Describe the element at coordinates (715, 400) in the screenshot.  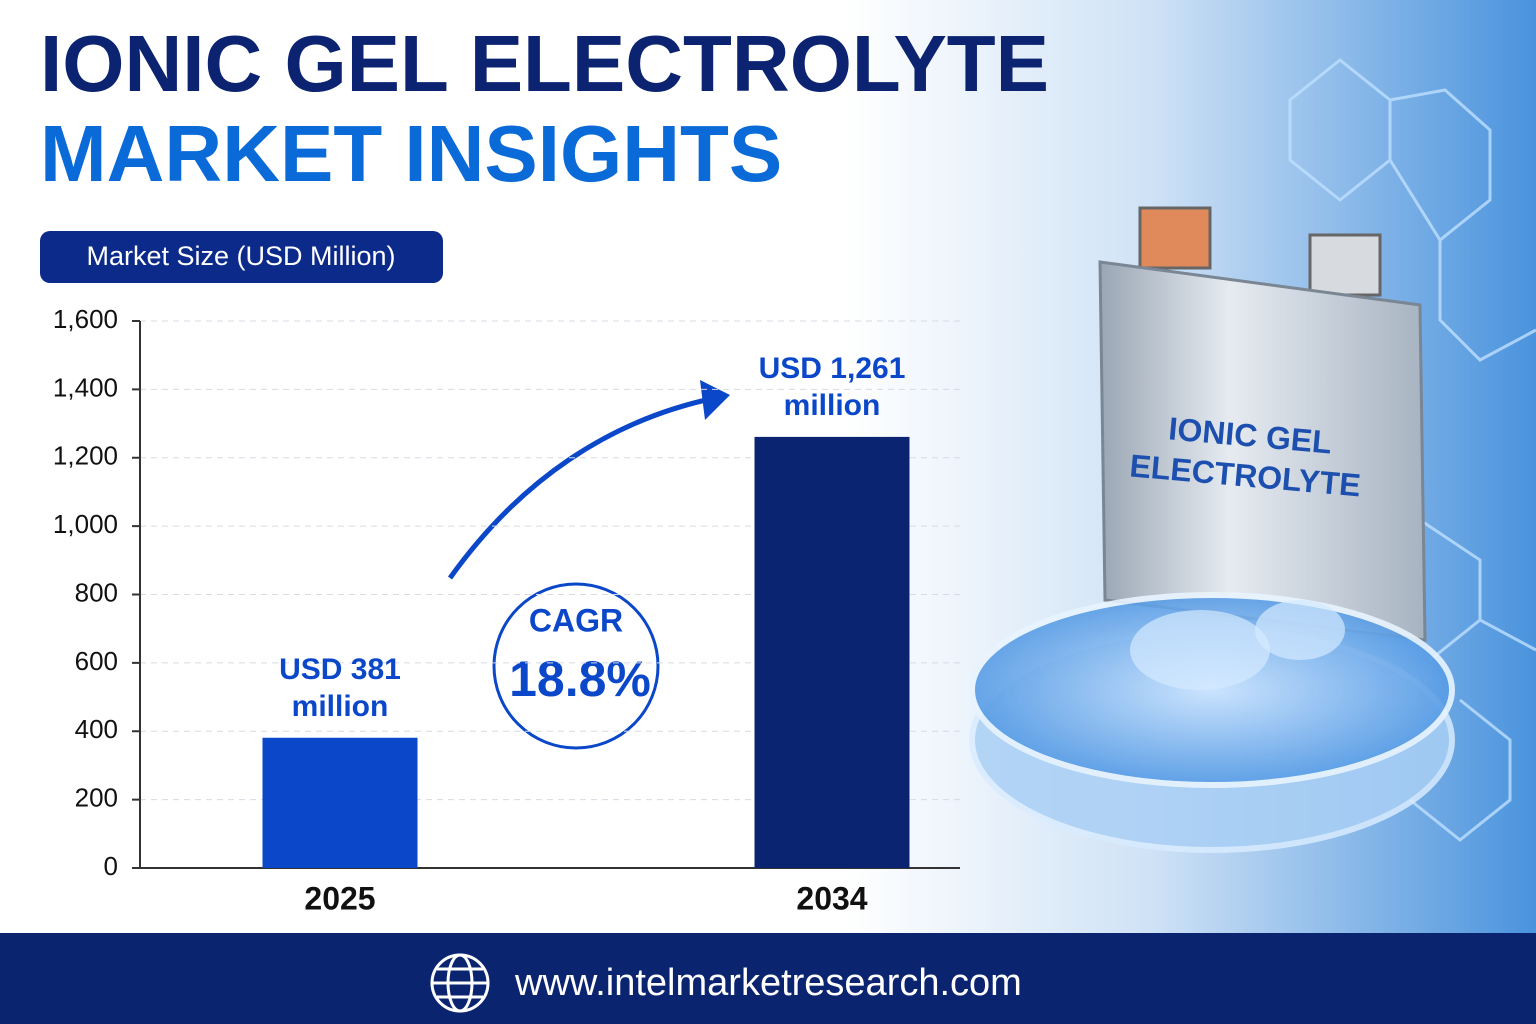
I see `growth-arrowhead` at that location.